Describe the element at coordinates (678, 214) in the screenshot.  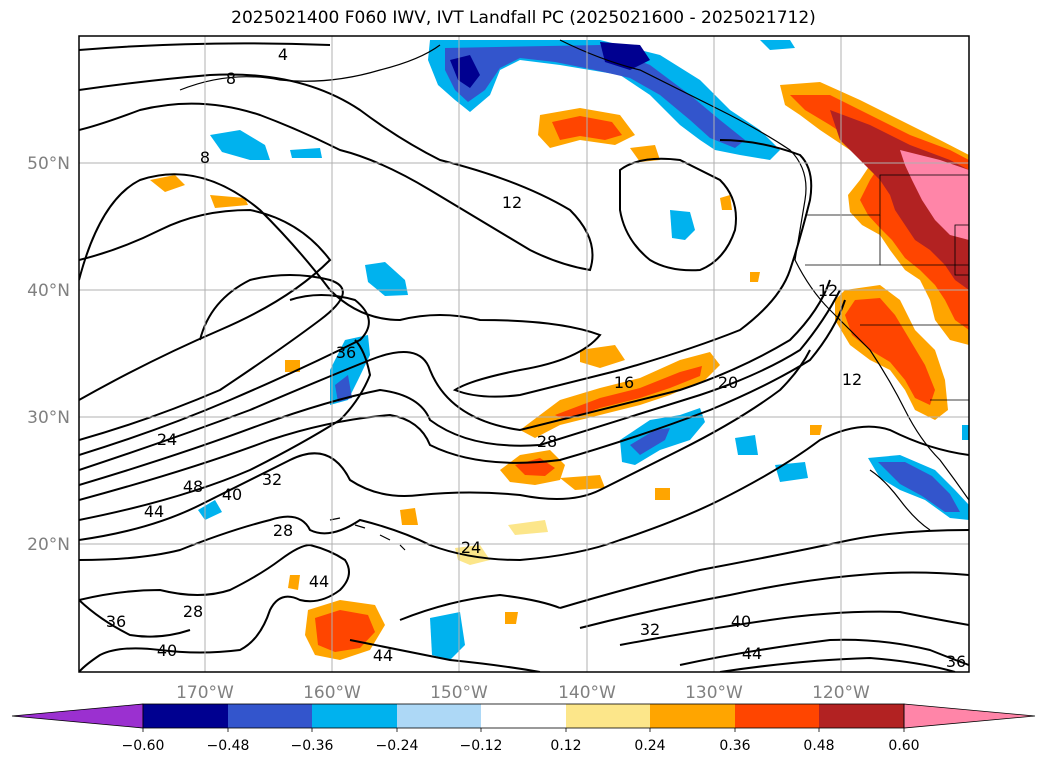
I see `contour-12b` at that location.